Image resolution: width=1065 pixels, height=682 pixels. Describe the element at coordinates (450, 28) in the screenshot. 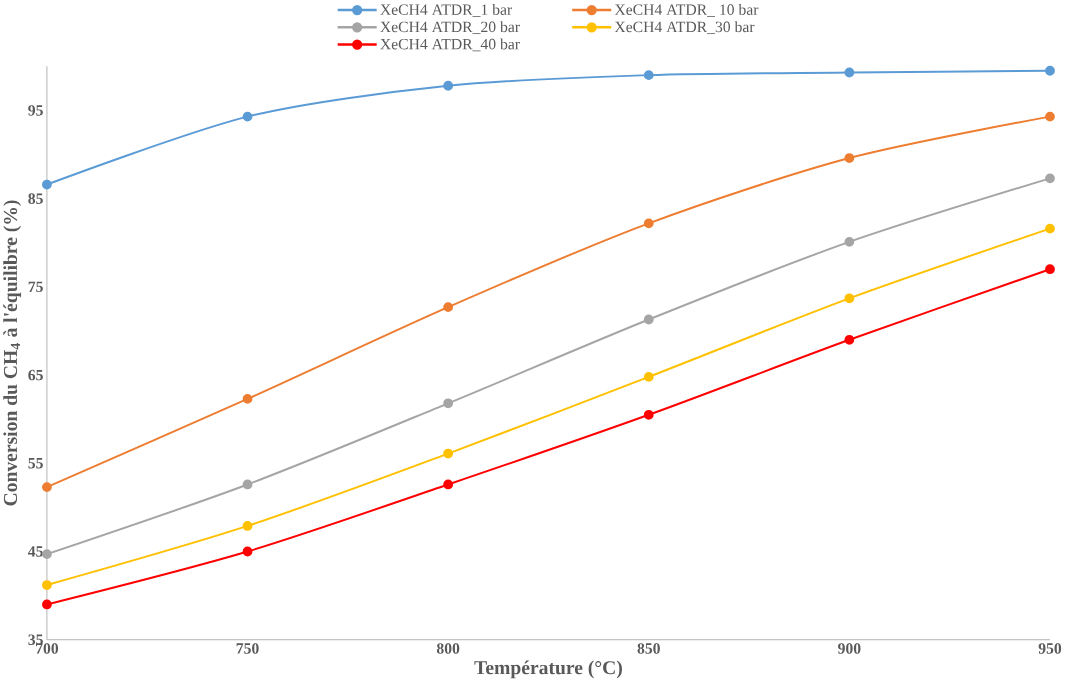

I see `legend-label: XeCH4 ATDR_20 bar` at that location.